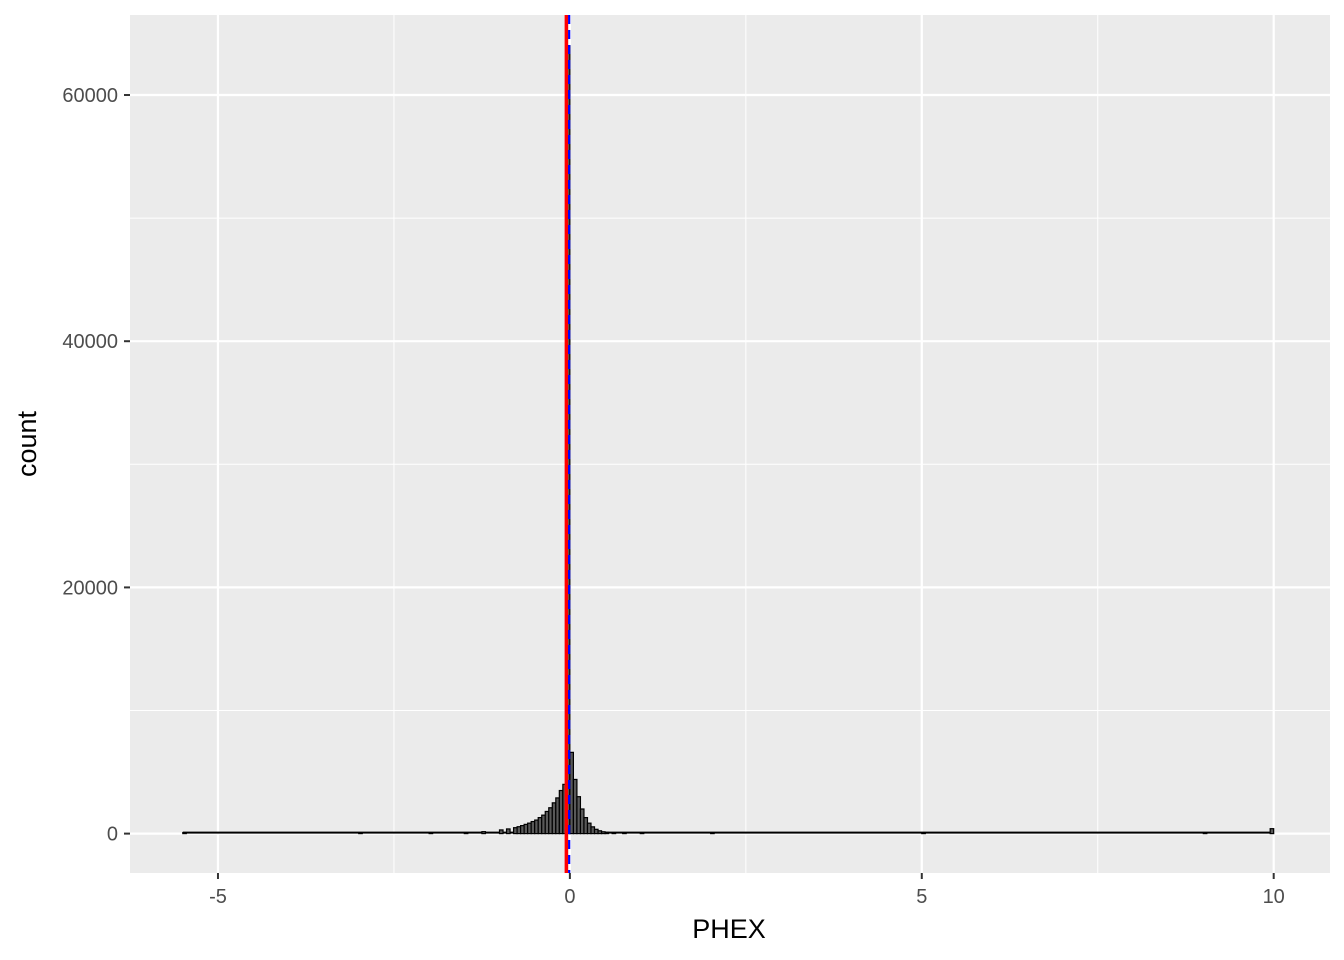 The image size is (1344, 960). What do you see at coordinates (27, 443) in the screenshot?
I see `y-axis-title: count` at bounding box center [27, 443].